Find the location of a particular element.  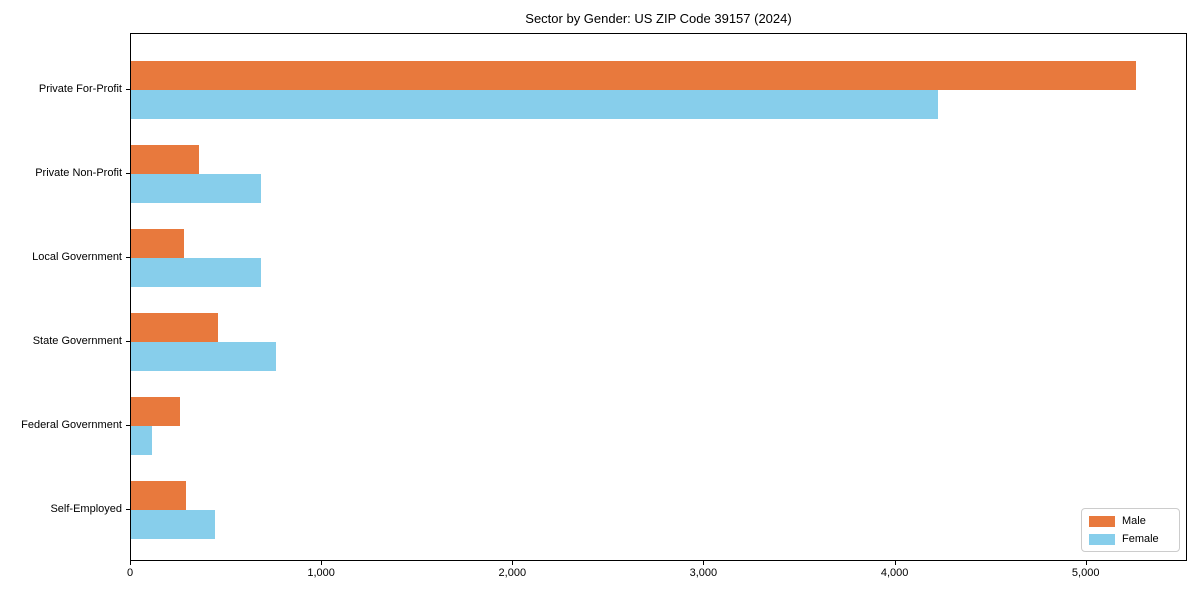

y-tick-label-self-employed: Self-Employed is located at coordinates (86, 509).